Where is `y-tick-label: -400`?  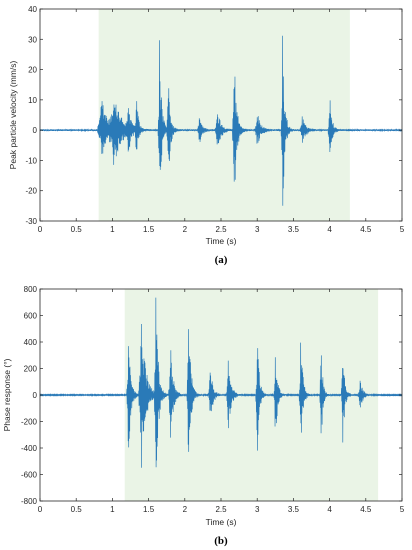 y-tick-label: -400 is located at coordinates (29, 448).